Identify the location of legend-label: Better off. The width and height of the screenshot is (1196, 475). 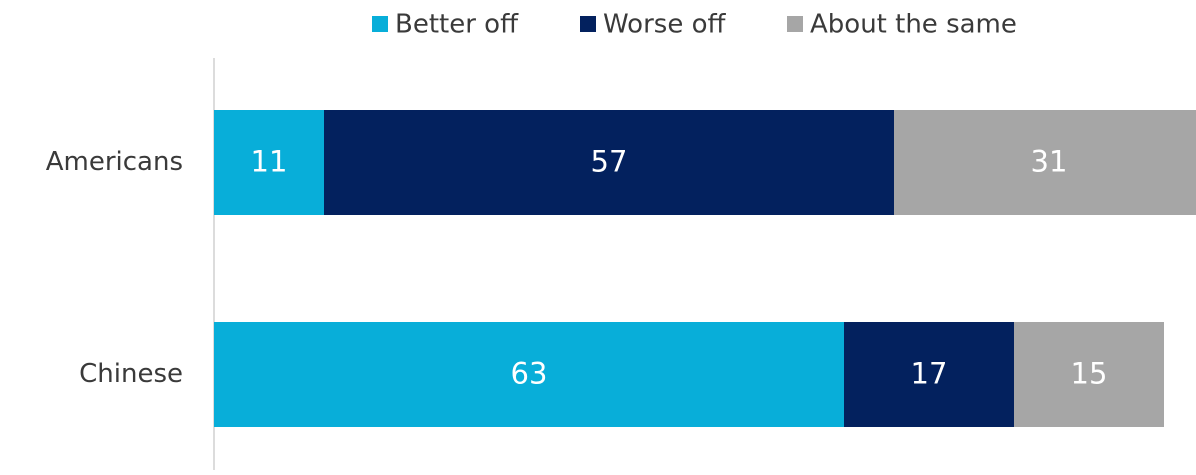
(457, 25).